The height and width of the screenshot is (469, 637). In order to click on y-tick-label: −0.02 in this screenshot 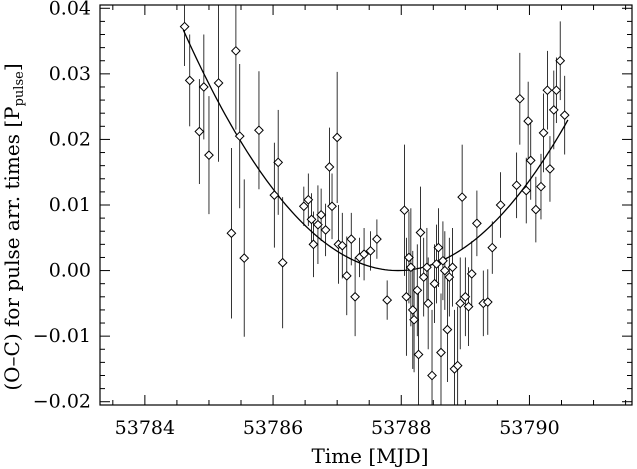, I will do `click(62, 402)`.